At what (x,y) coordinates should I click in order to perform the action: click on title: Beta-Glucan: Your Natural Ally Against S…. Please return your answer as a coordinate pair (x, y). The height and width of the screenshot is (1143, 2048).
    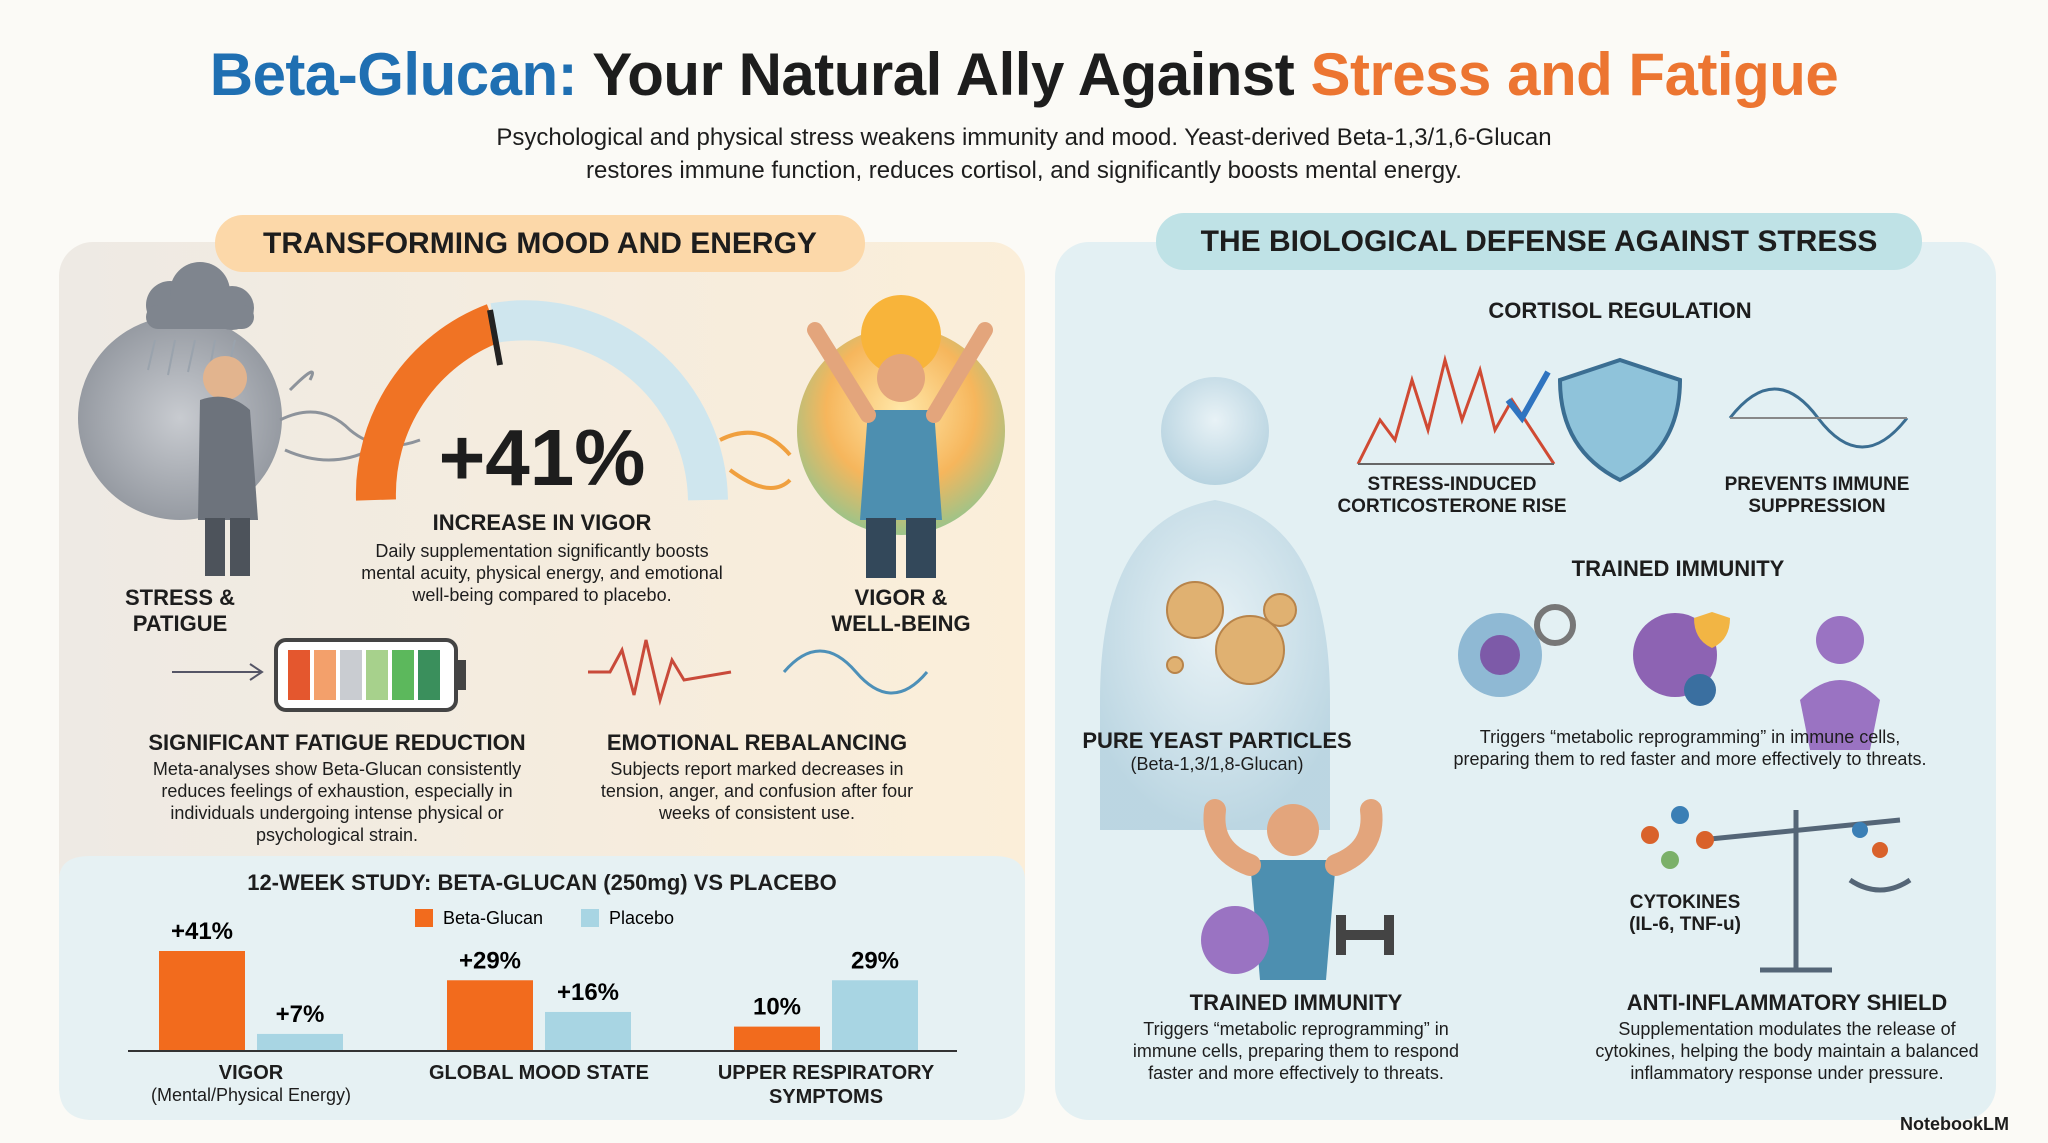
    Looking at the image, I should click on (1024, 74).